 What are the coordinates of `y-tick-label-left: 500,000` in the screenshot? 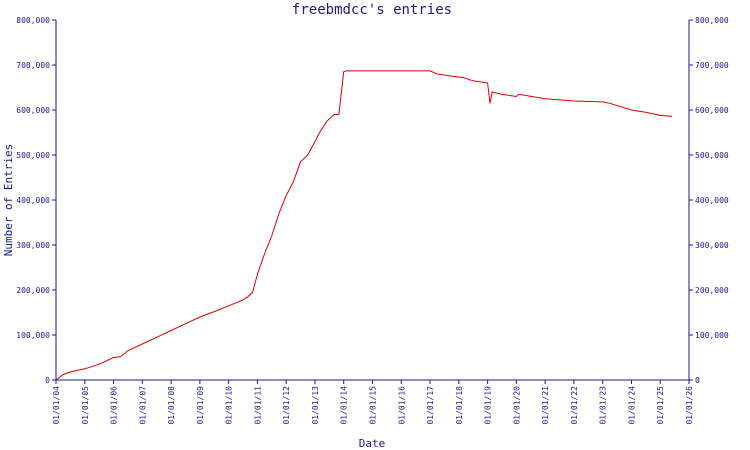 It's located at (33, 155).